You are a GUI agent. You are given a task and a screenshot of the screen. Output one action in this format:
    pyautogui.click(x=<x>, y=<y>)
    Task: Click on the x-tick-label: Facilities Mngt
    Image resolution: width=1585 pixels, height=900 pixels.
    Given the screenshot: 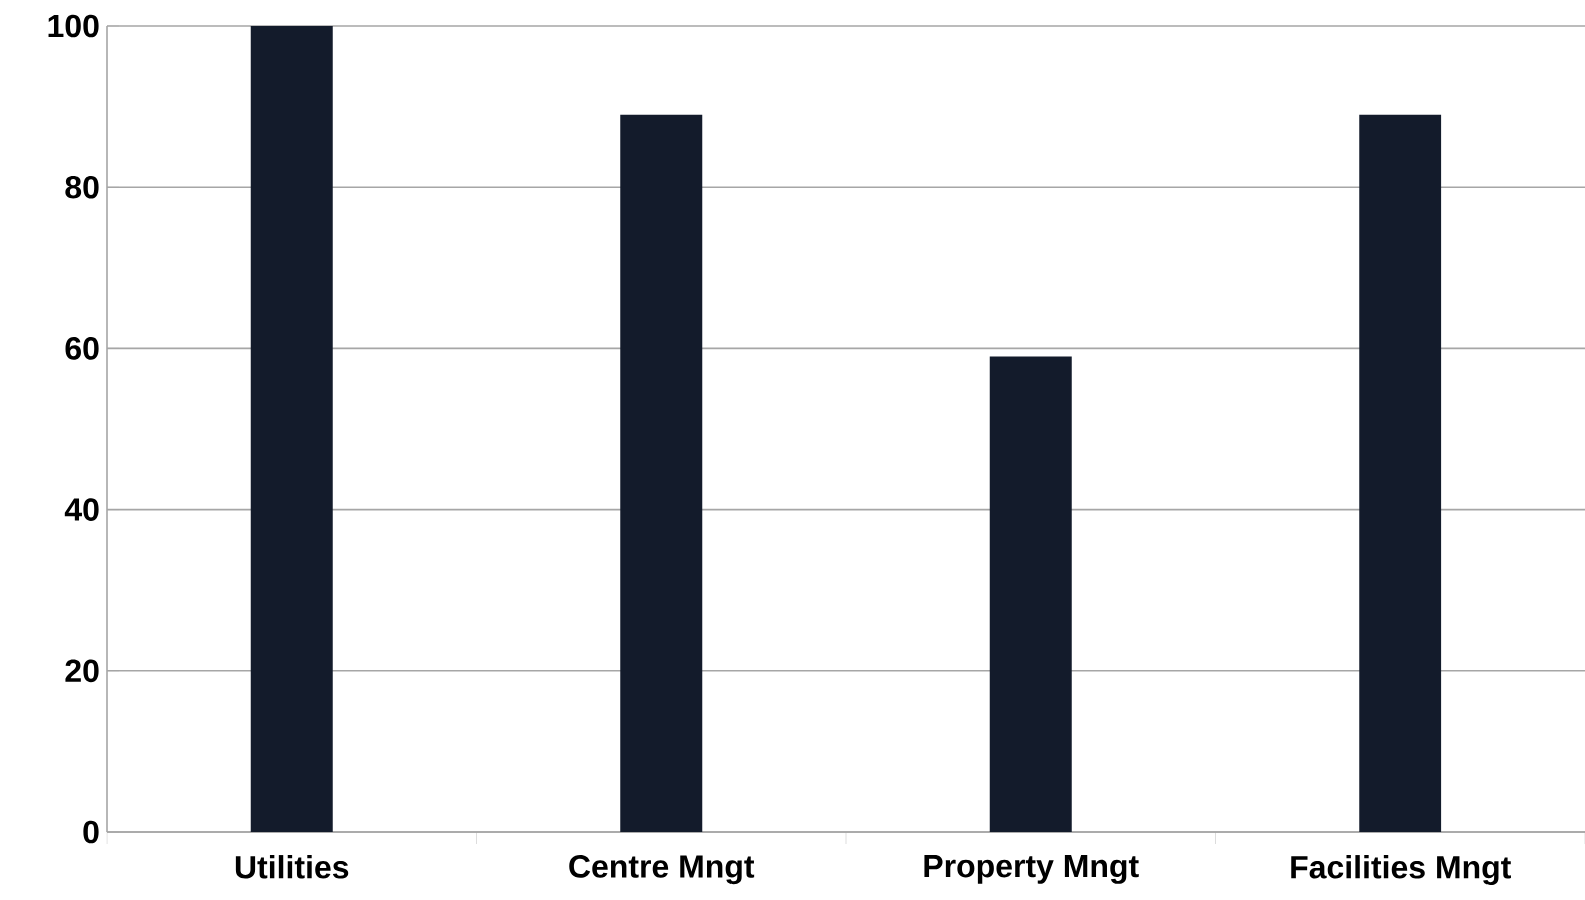 What is the action you would take?
    pyautogui.click(x=1401, y=870)
    